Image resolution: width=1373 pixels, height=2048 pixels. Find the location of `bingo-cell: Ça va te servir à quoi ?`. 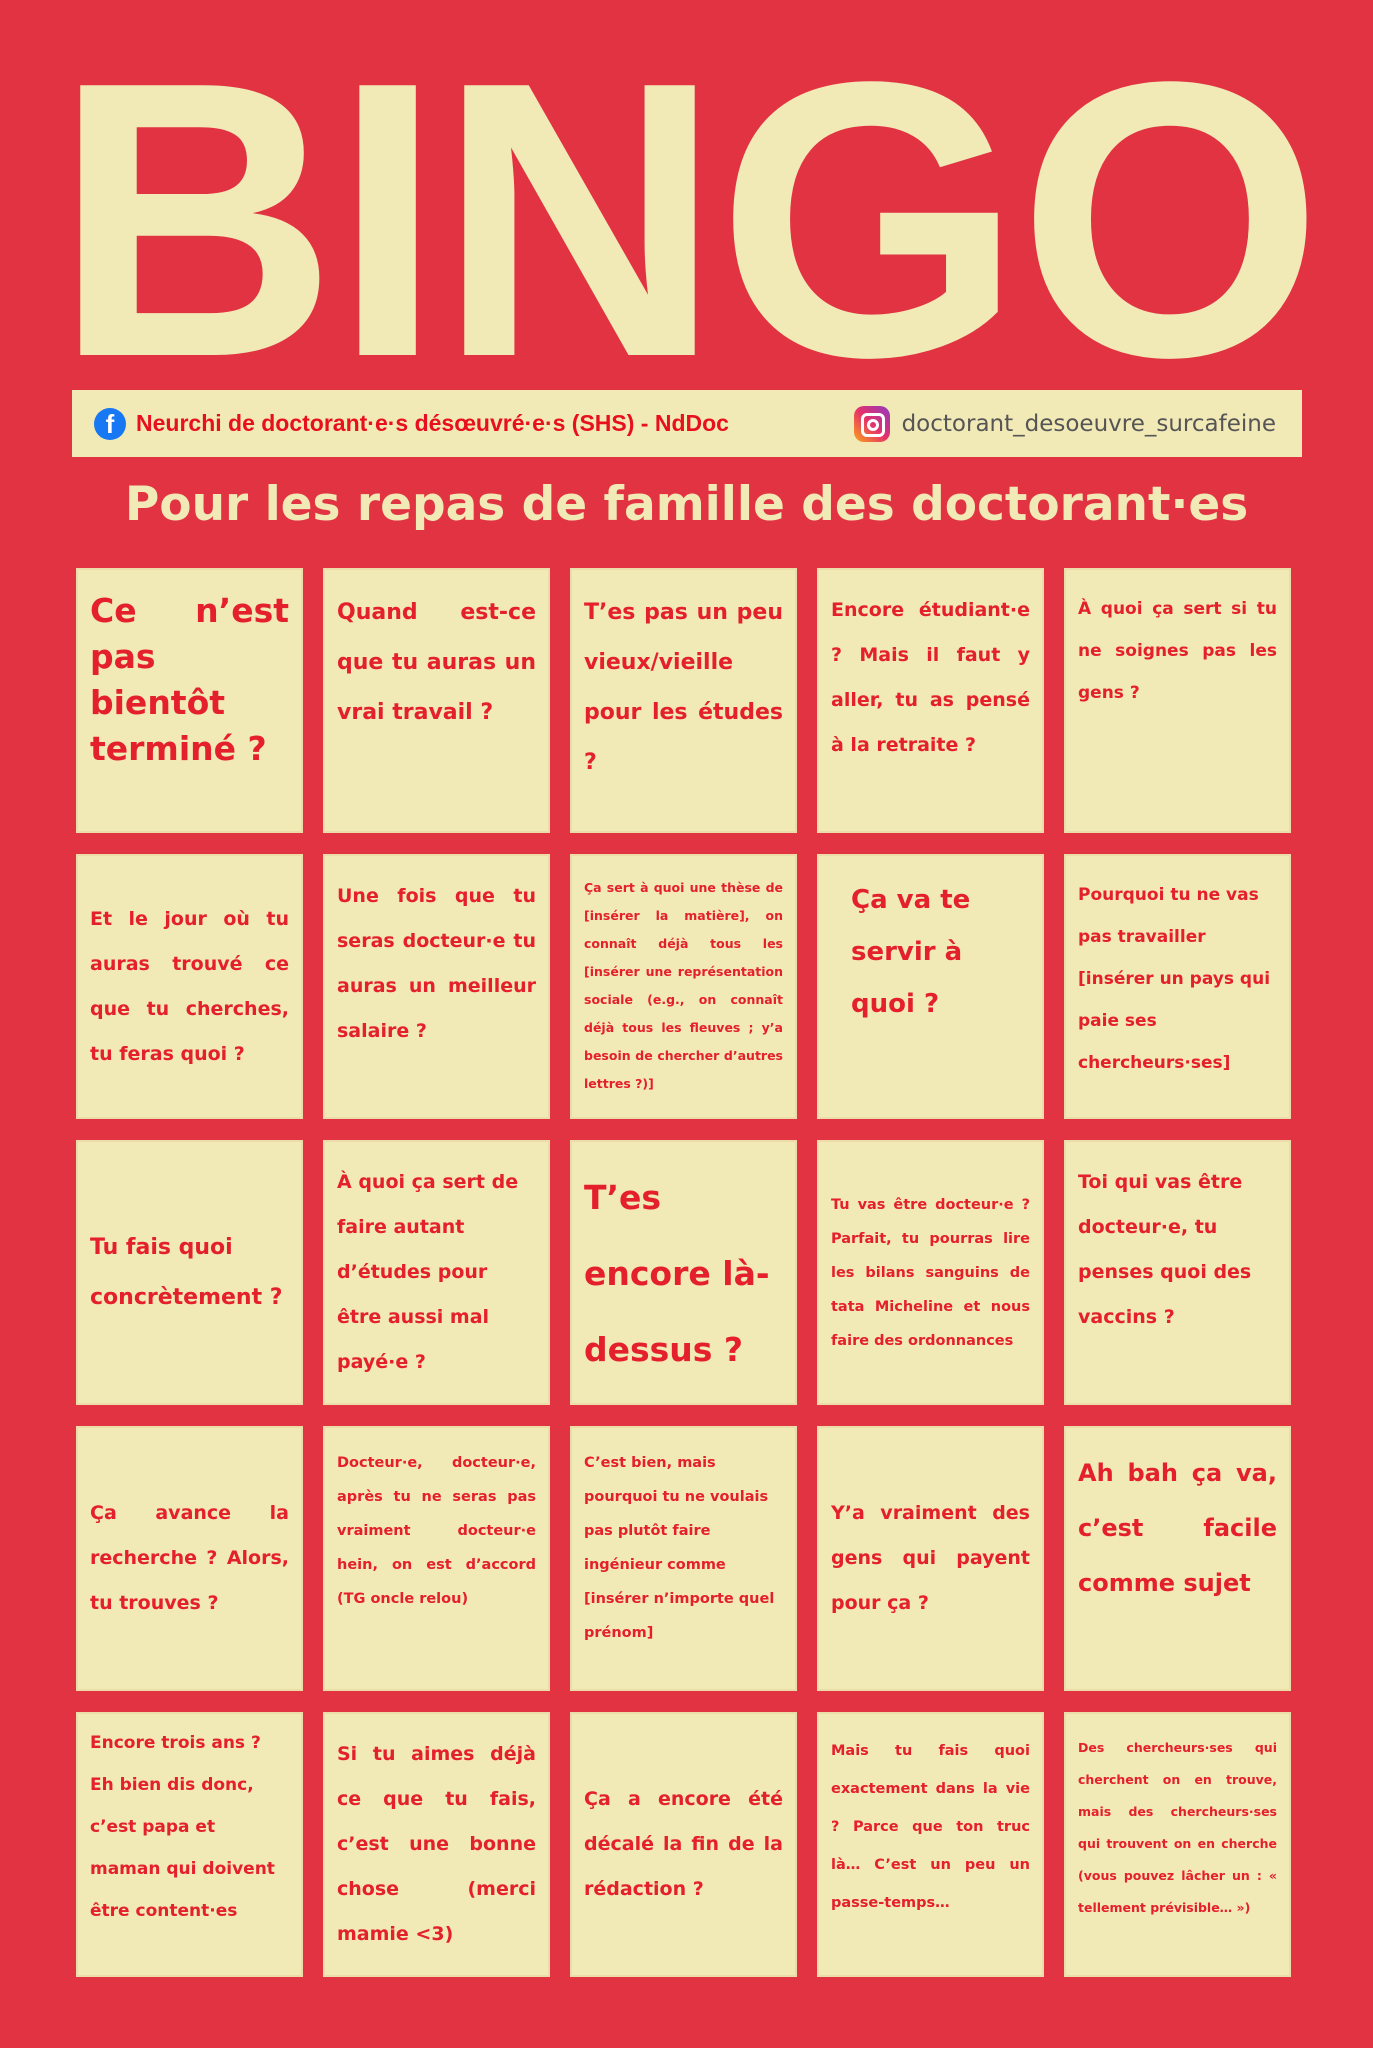

bingo-cell: Ça va te servir à quoi ? is located at coordinates (930, 986).